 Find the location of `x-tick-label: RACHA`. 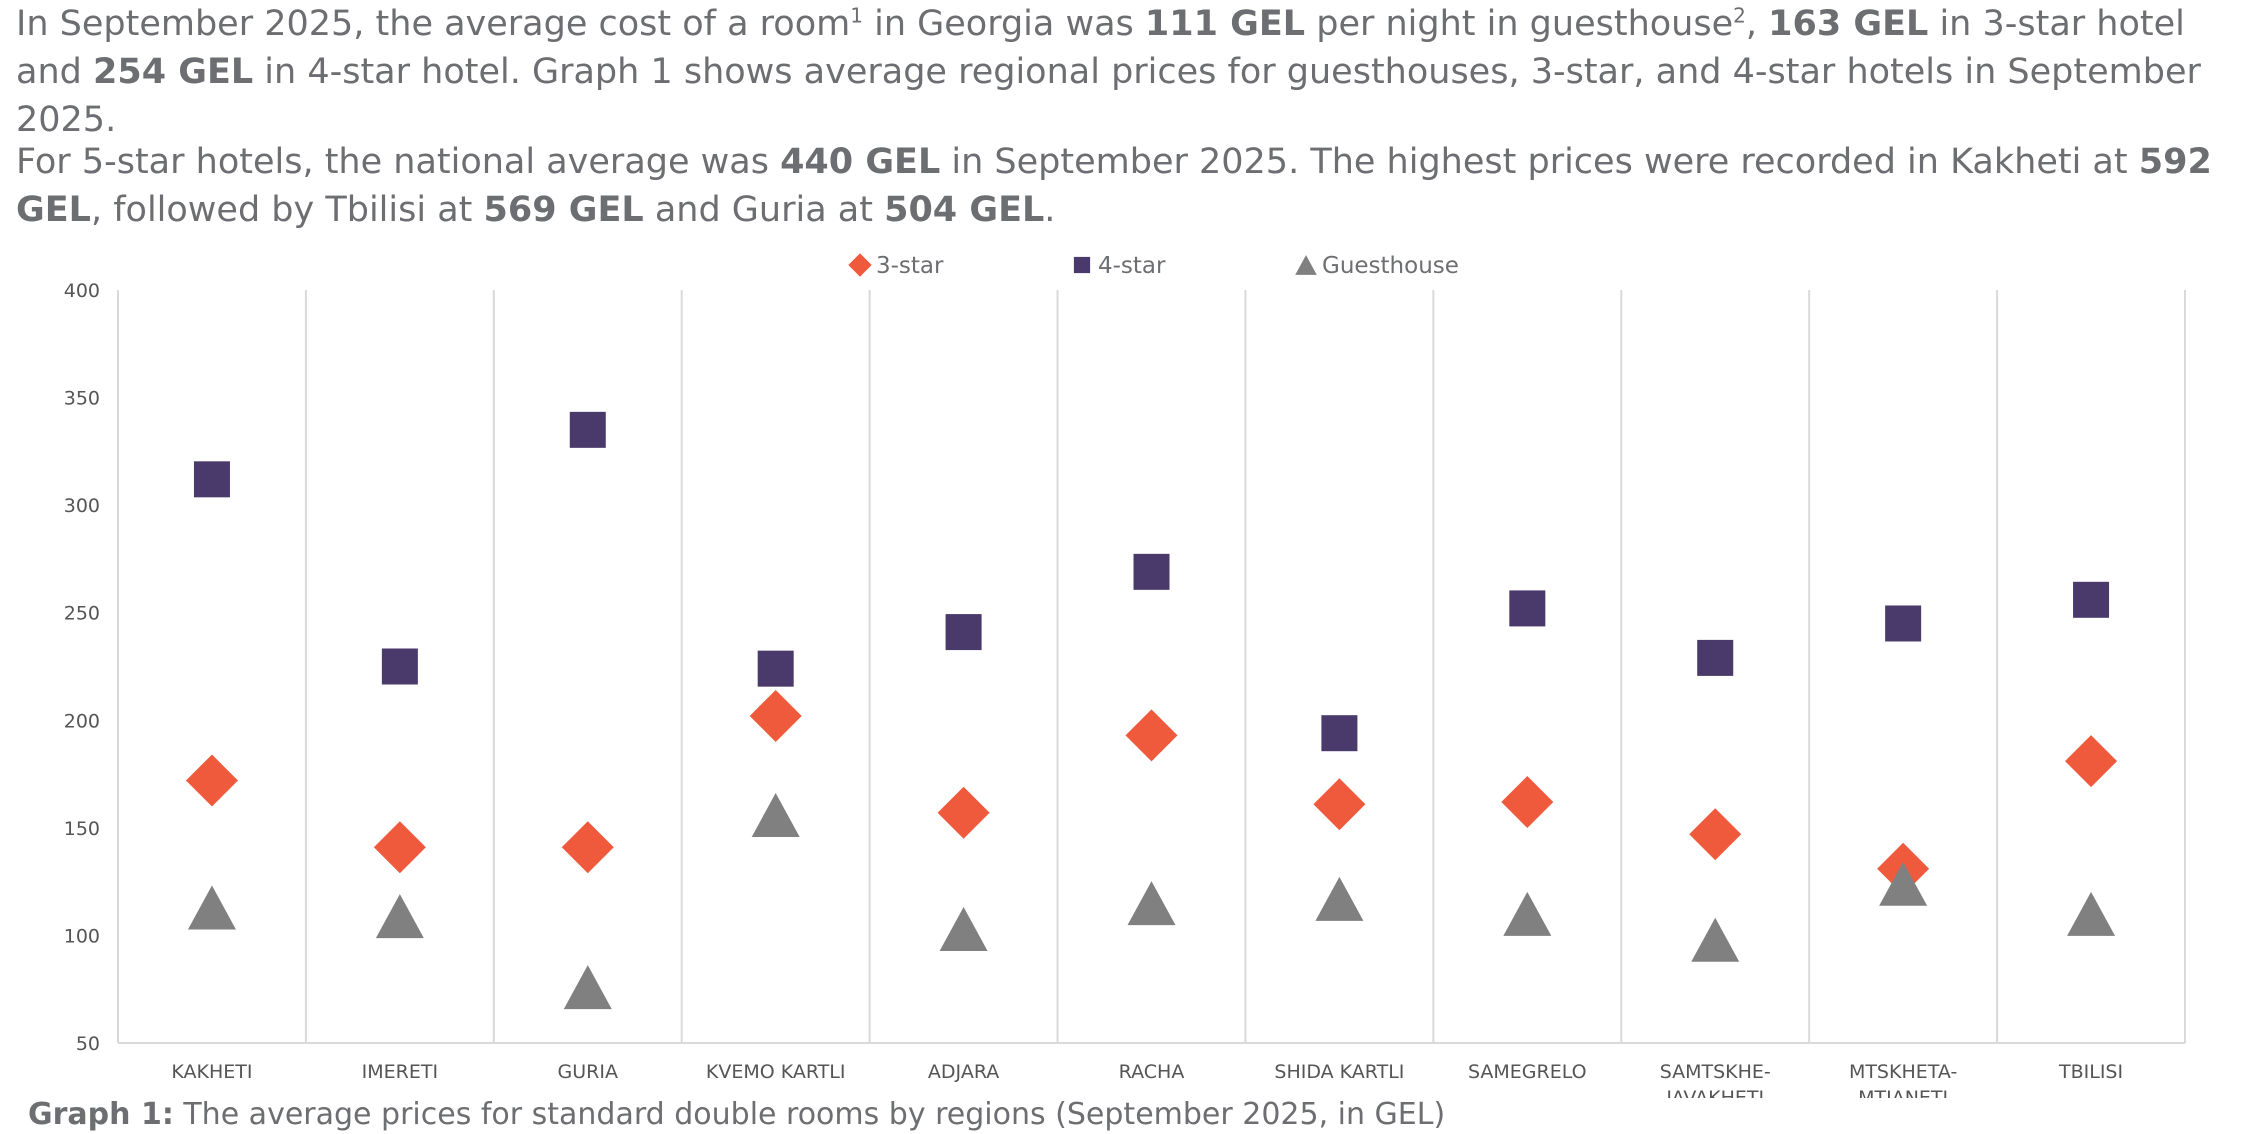

x-tick-label: RACHA is located at coordinates (1152, 1072).